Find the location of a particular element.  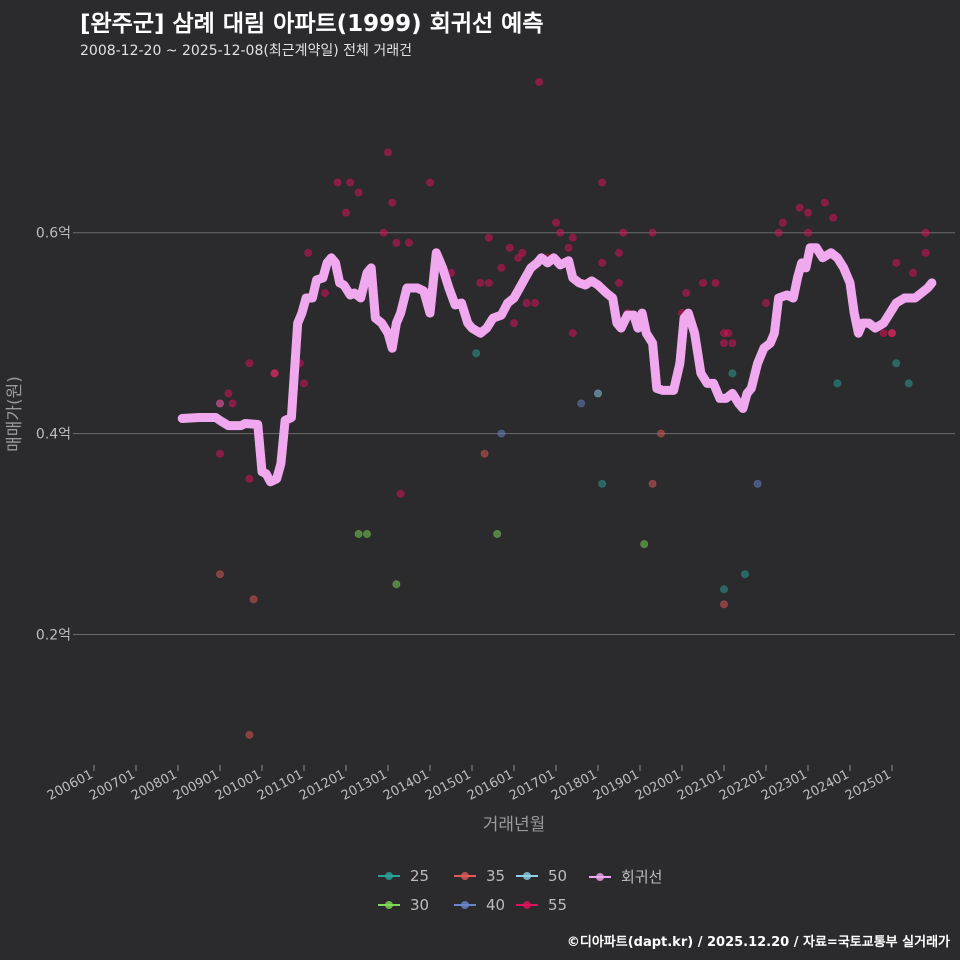

x-tick-label: 200901 is located at coordinates (196, 785).